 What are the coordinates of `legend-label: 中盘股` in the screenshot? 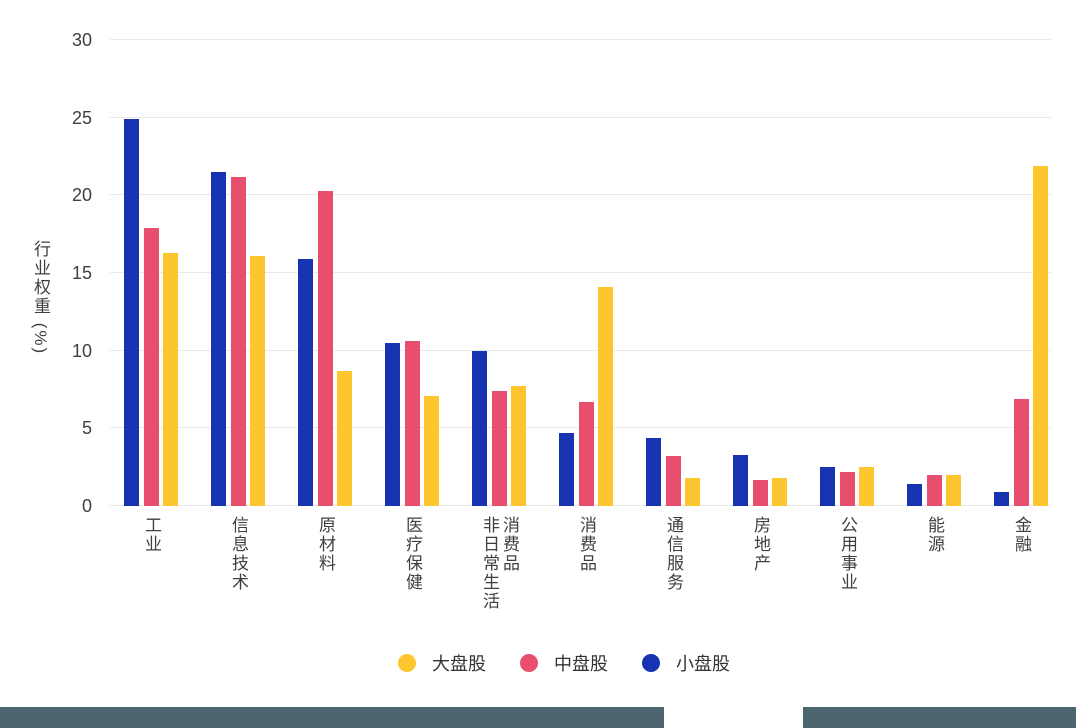 It's located at (581, 664).